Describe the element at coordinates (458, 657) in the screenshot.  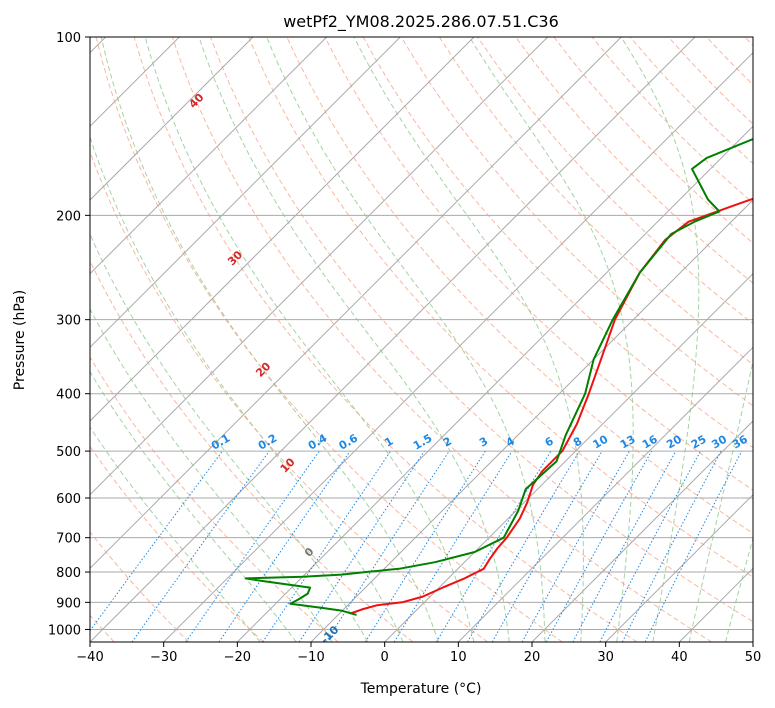
I see `x-tick-label: 10` at that location.